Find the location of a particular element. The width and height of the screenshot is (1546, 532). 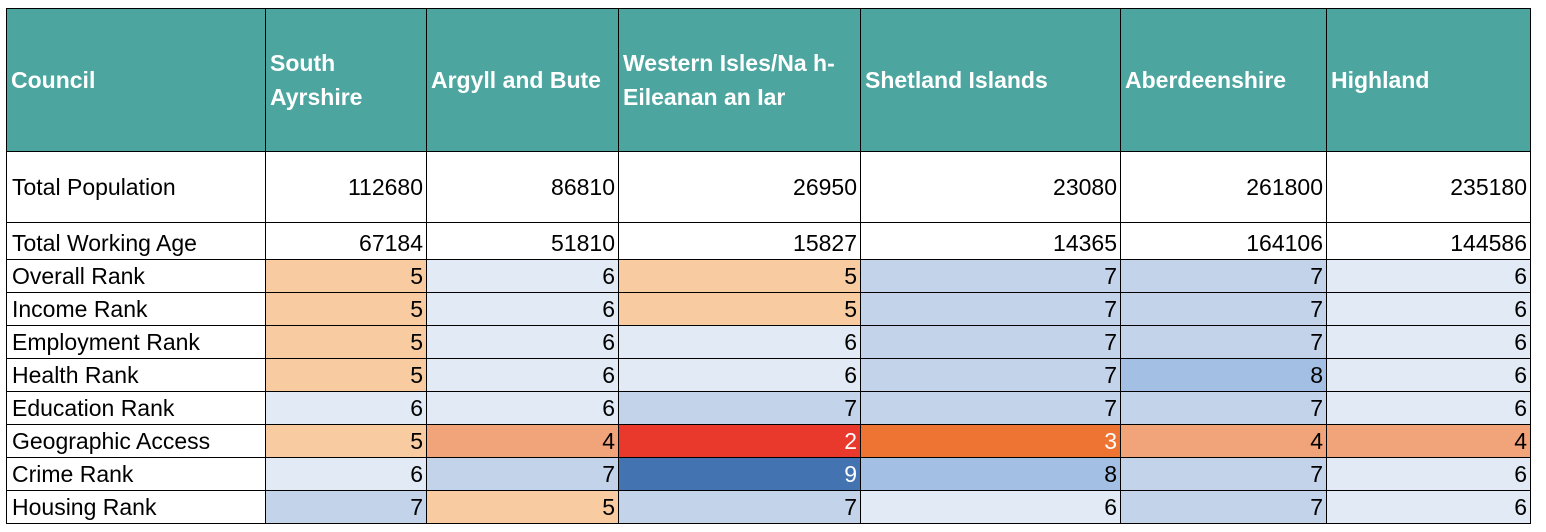

table-row: Employment Rank 5 6 6 7 7 6 is located at coordinates (768, 342).